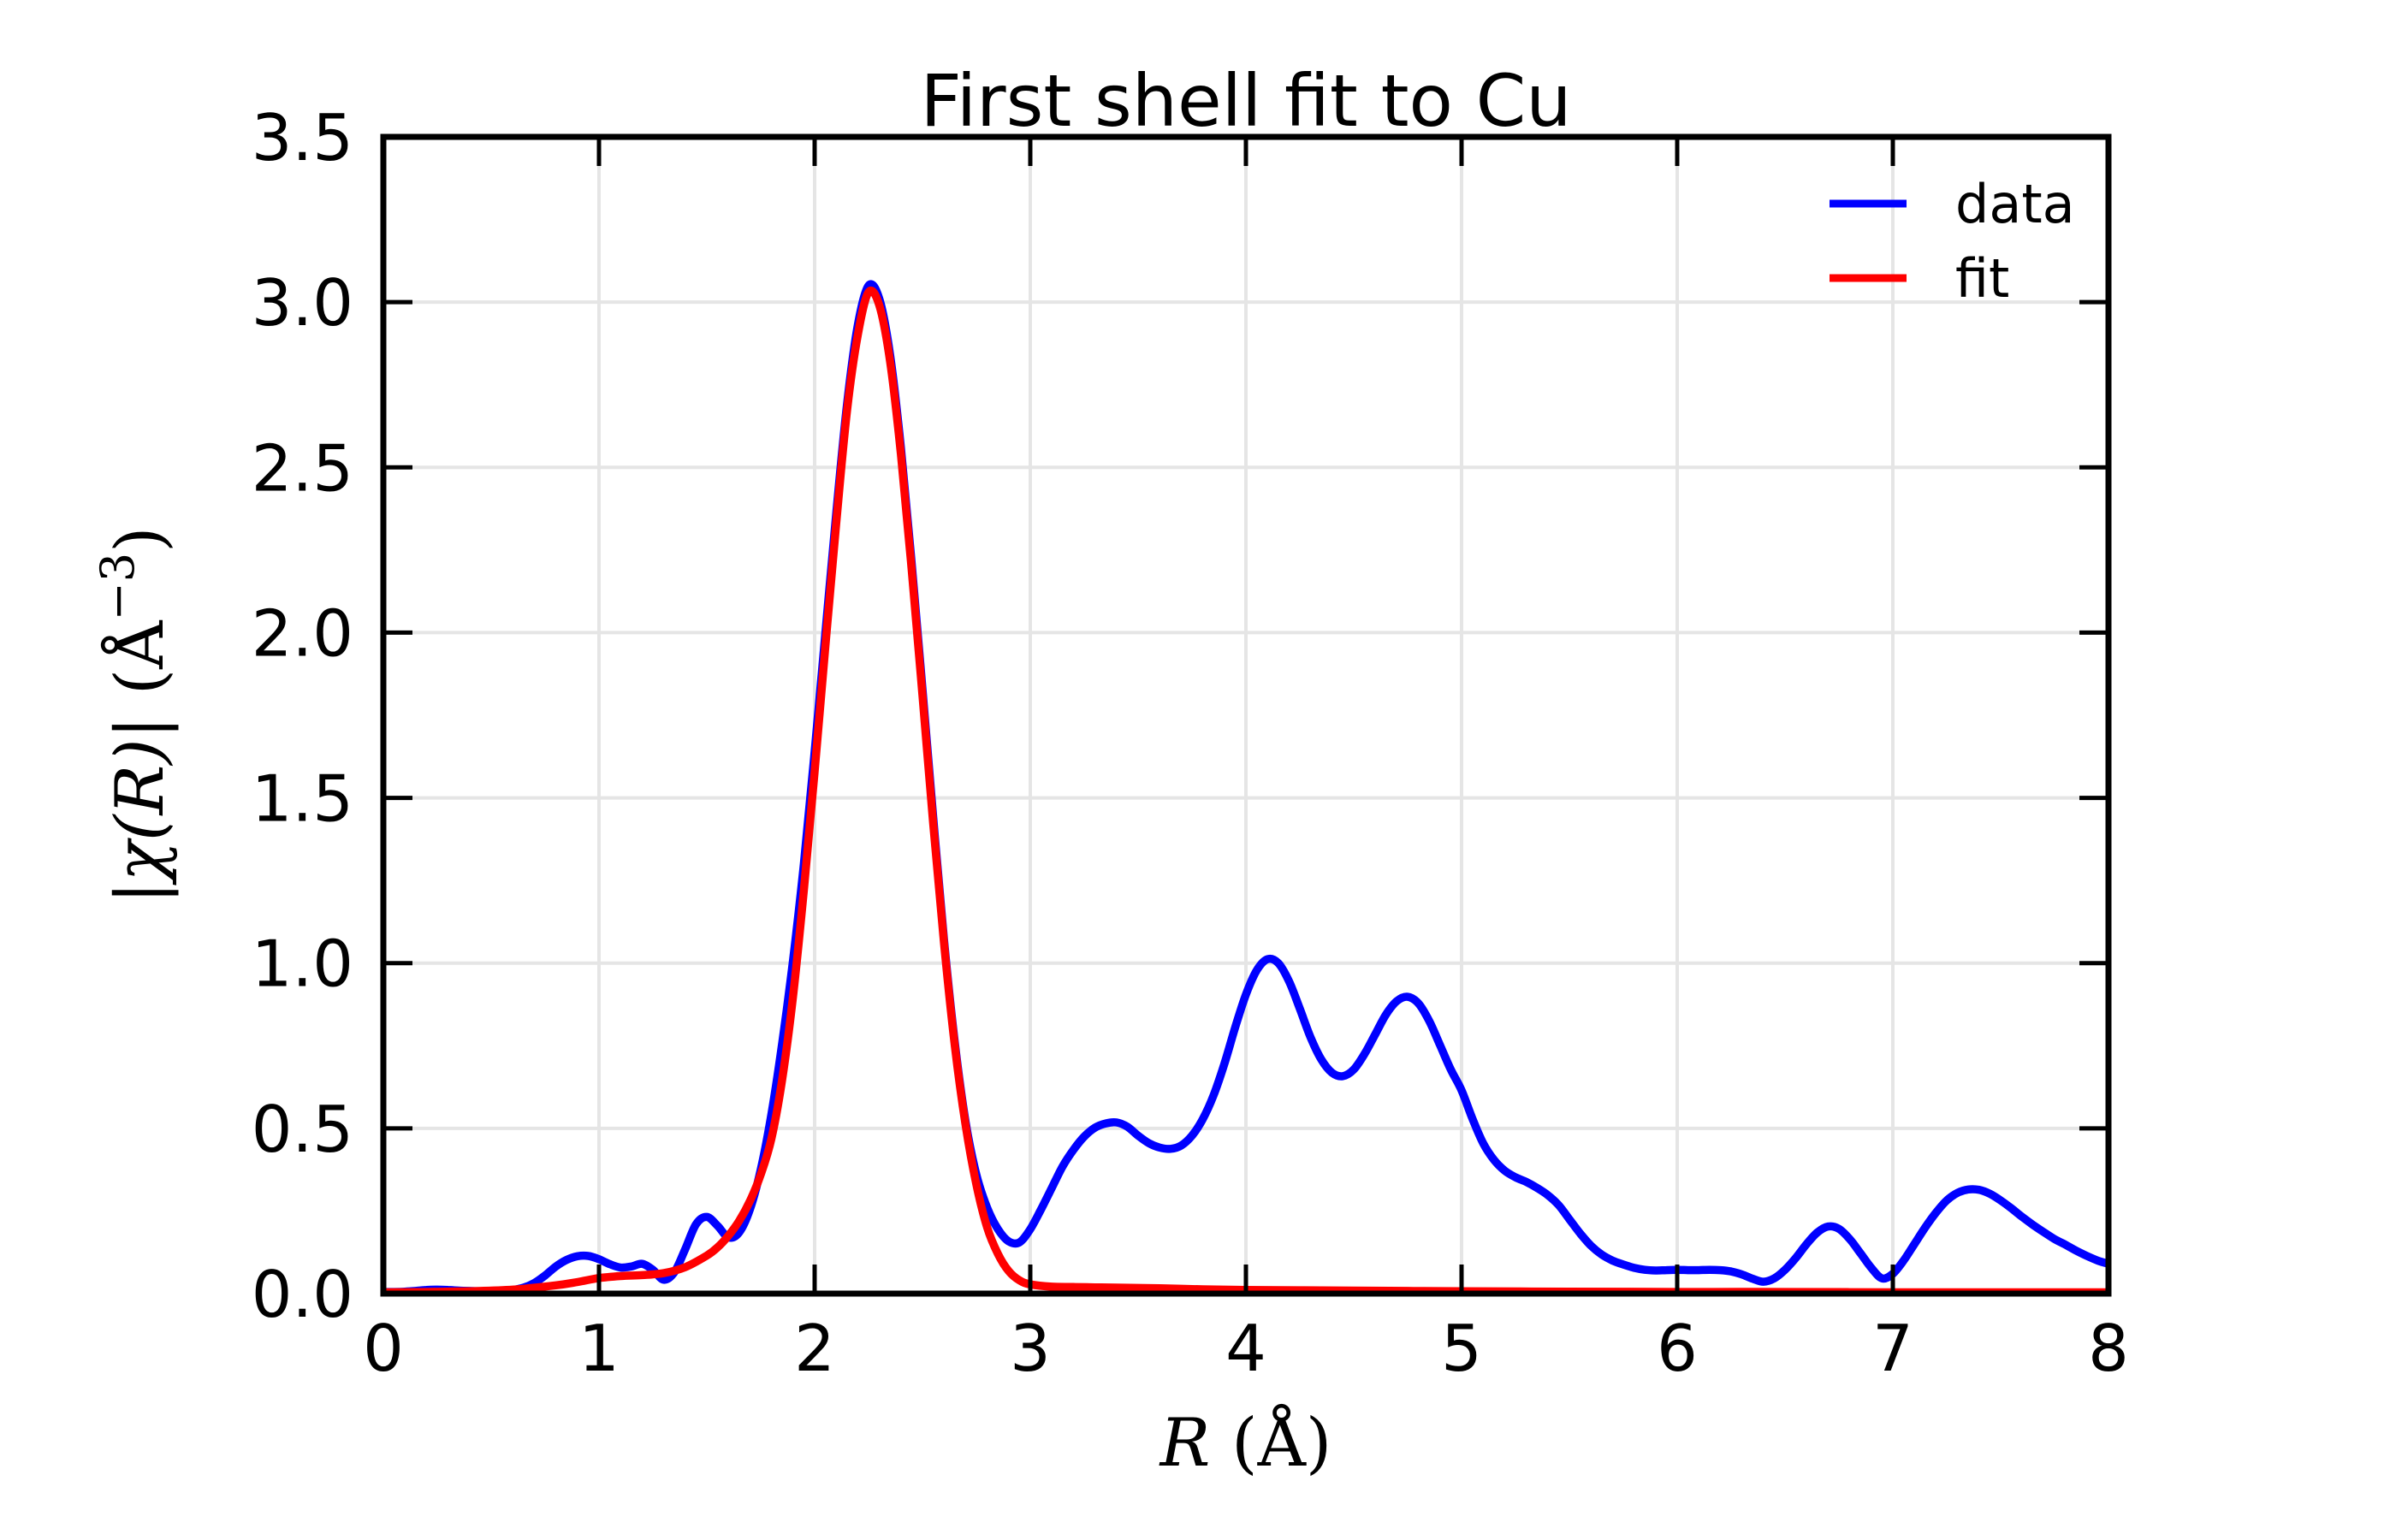 This screenshot has height=1540, width=2396. What do you see at coordinates (303, 1294) in the screenshot?
I see `y-tick-label: 0.0` at bounding box center [303, 1294].